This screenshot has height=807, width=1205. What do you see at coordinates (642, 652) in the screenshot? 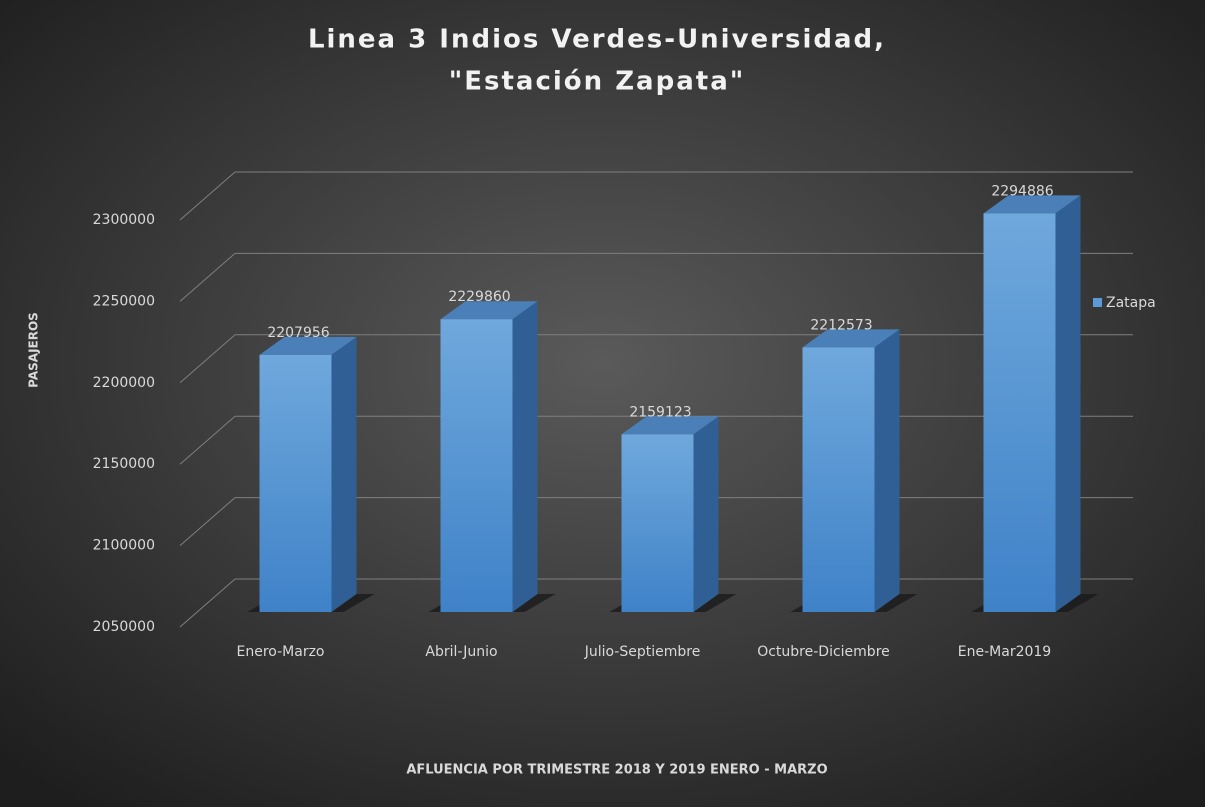
I see `x-tick-label: Julio-Septiembre` at bounding box center [642, 652].